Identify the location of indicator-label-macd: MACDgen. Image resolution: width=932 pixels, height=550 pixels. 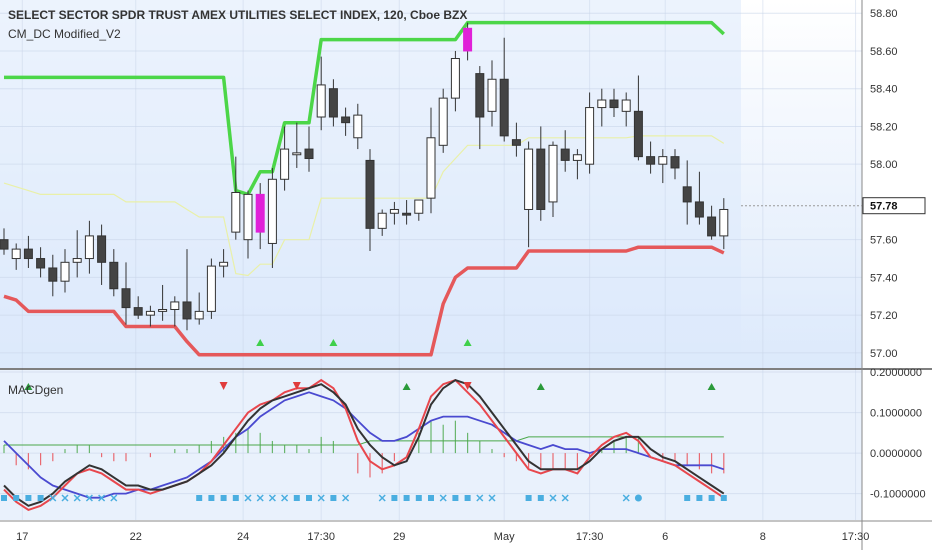
(36, 390).